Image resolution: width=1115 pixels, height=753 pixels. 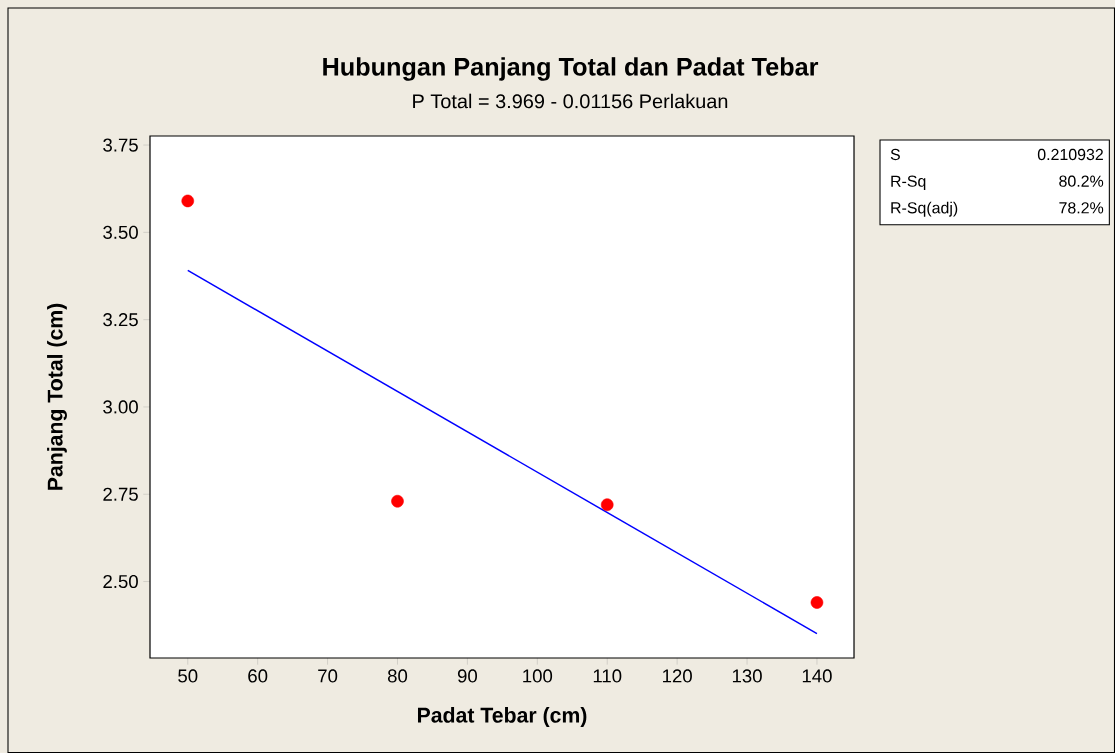 I want to click on text: 78.2%, so click(x=1081, y=208).